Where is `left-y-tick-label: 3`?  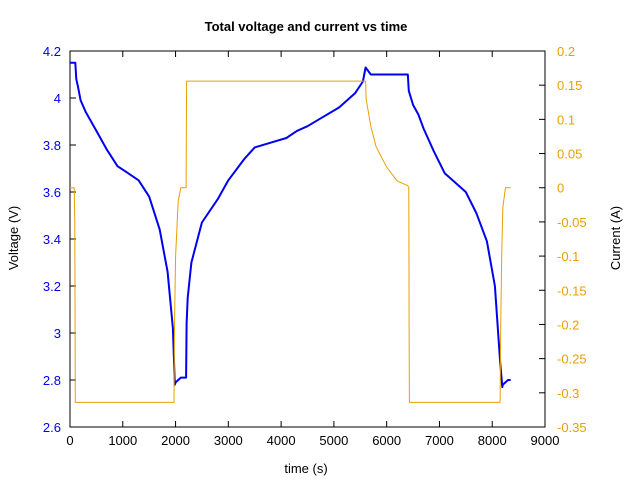
left-y-tick-label: 3 is located at coordinates (57, 333).